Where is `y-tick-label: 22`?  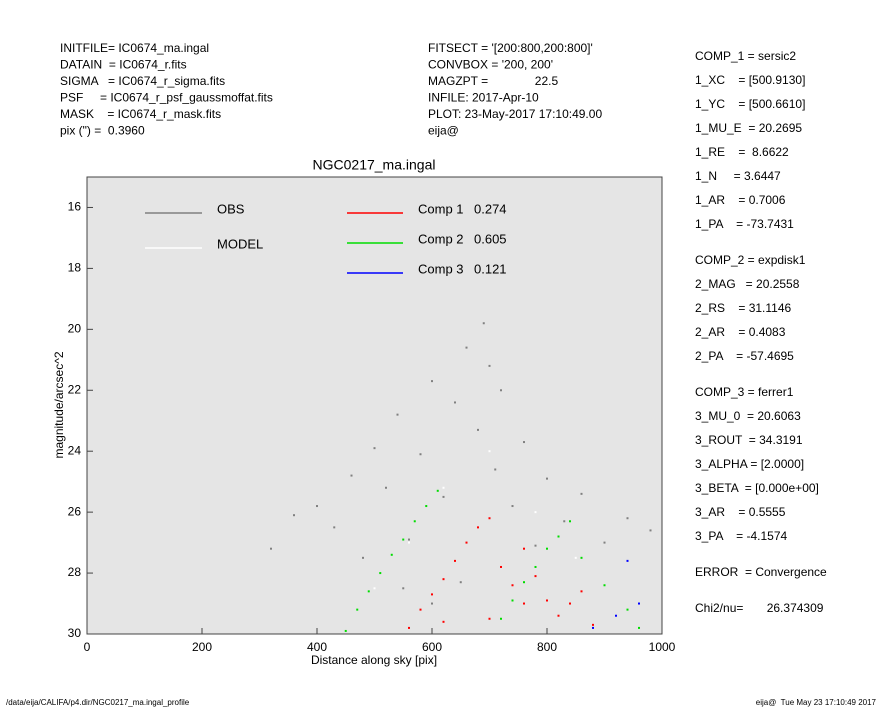 y-tick-label: 22 is located at coordinates (75, 389).